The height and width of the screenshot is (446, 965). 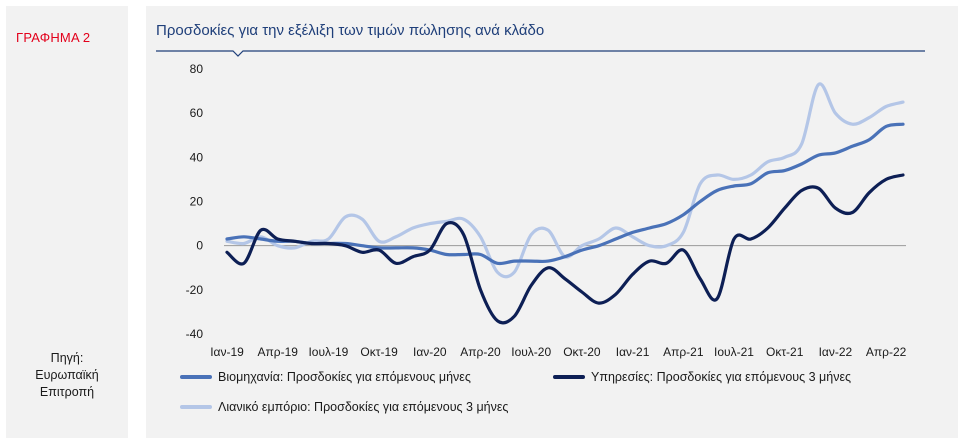 I want to click on source-line-1: Πηγή:, so click(x=67, y=358).